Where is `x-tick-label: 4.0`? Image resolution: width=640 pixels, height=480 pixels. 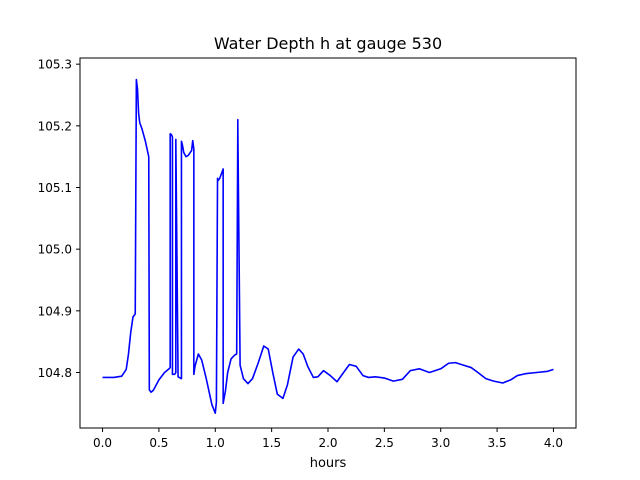 x-tick-label: 4.0 is located at coordinates (553, 443).